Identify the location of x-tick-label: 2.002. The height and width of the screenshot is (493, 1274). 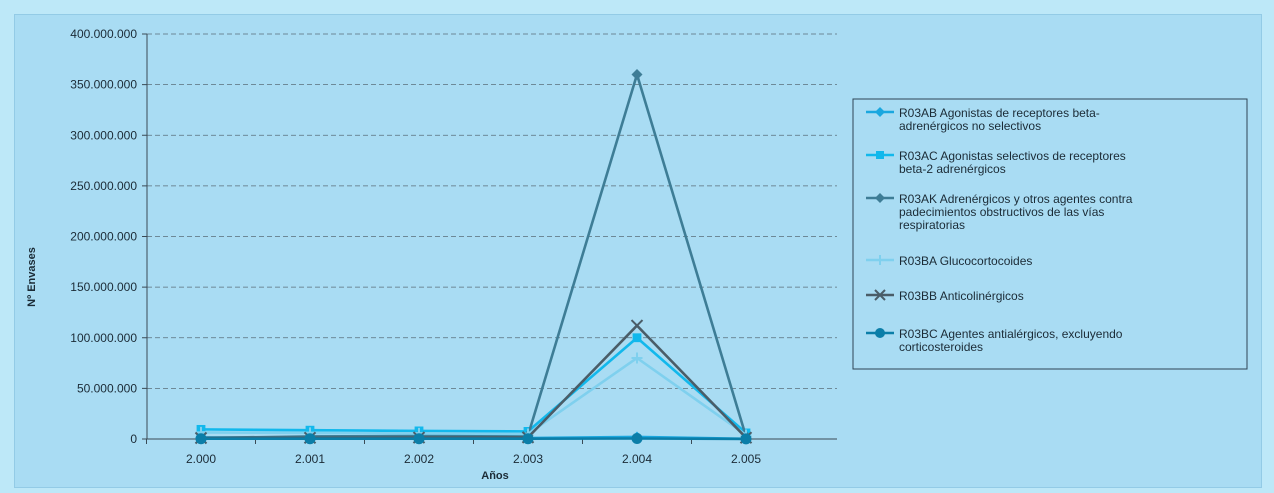
(419, 459).